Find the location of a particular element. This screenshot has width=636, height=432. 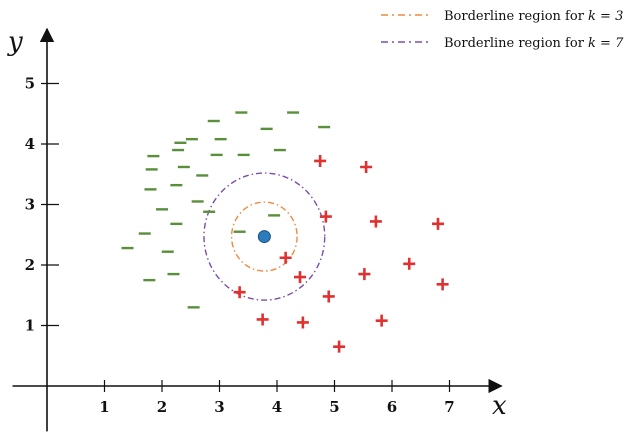

x-tick-label: 2 is located at coordinates (162, 407).